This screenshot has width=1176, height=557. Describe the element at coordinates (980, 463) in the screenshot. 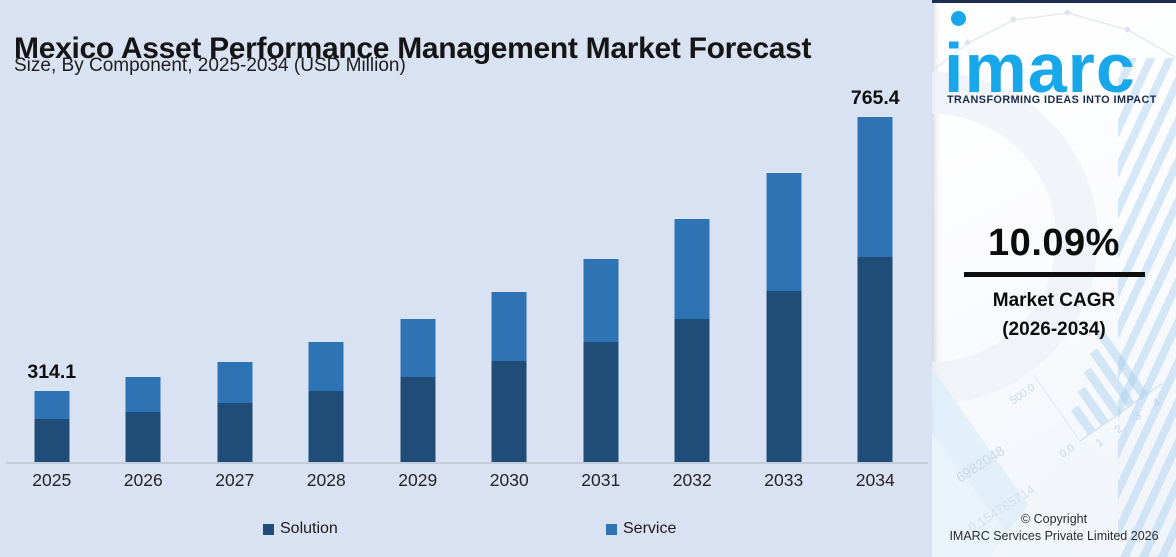

I see `watermark-number: 6982048` at that location.